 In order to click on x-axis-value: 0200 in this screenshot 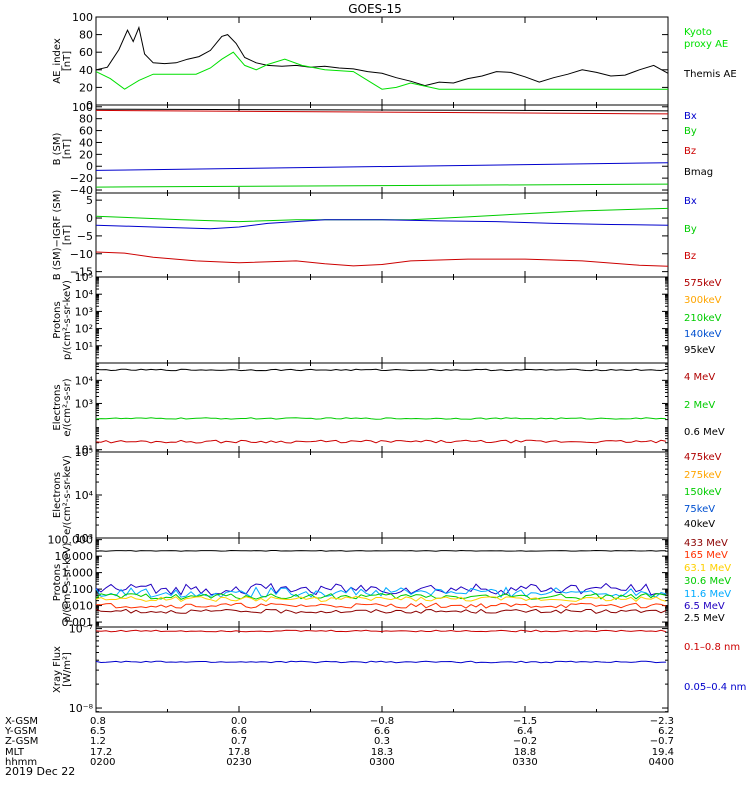, I will do `click(102, 762)`.